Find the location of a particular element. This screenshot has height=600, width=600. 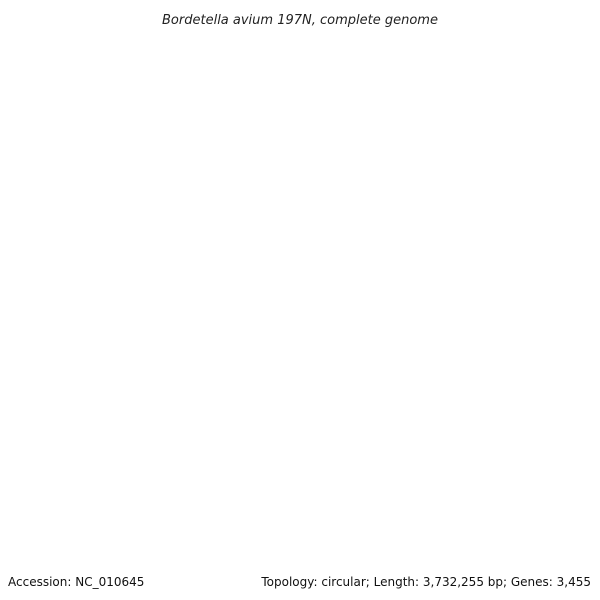

map-title: Bordetella avium 197N, complete genome is located at coordinates (300, 20).